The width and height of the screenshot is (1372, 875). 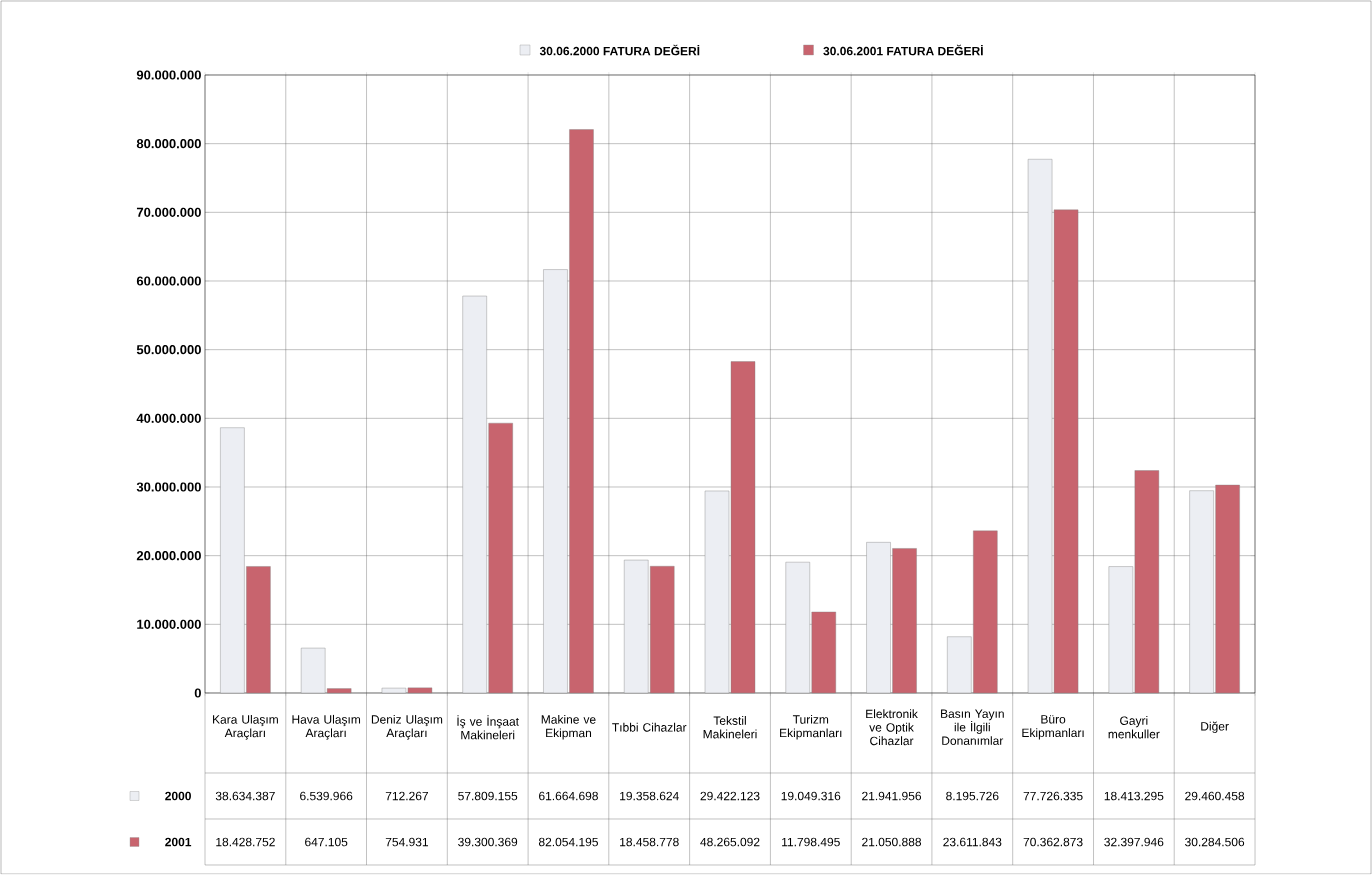 I want to click on y-tick-label: 40.000.000, so click(x=168, y=418).